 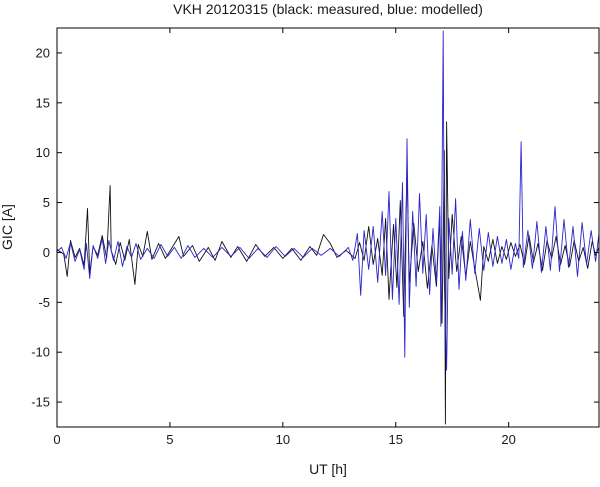 I want to click on x-tick-label: 10, so click(x=283, y=439).